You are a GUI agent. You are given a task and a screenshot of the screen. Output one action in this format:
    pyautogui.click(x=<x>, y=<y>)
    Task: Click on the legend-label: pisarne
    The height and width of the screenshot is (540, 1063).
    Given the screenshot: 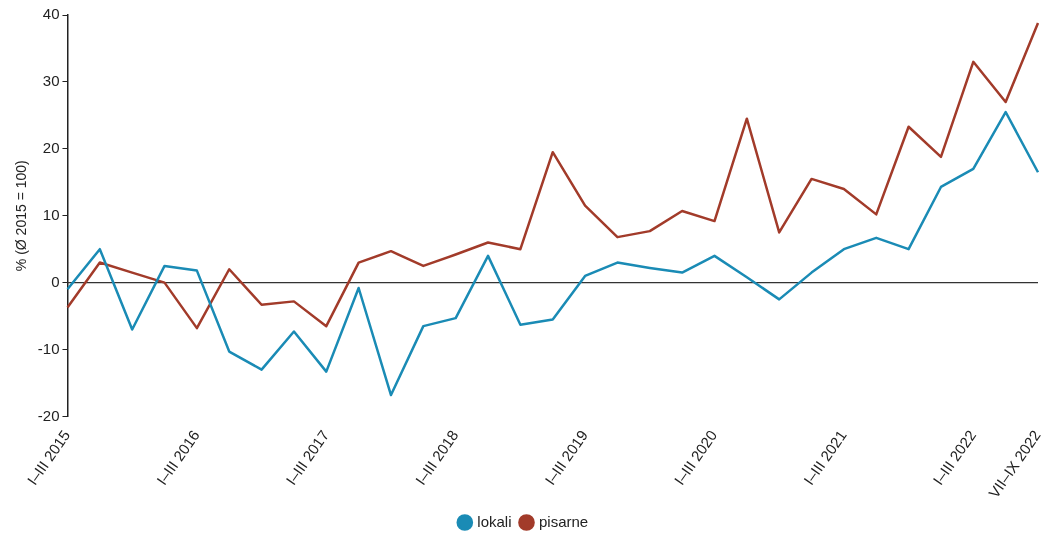 What is the action you would take?
    pyautogui.click(x=563, y=521)
    